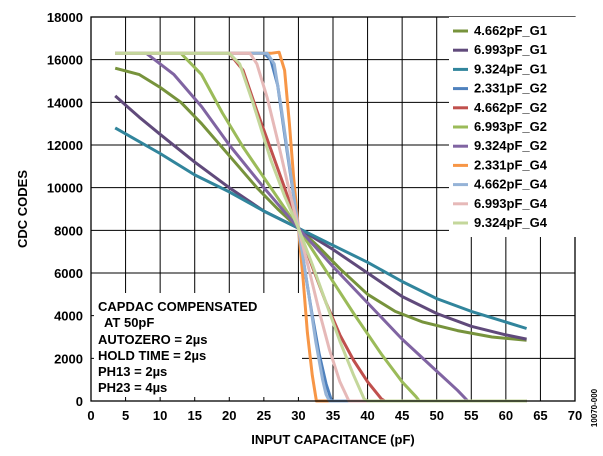  I want to click on annotation-background, so click(198, 345).